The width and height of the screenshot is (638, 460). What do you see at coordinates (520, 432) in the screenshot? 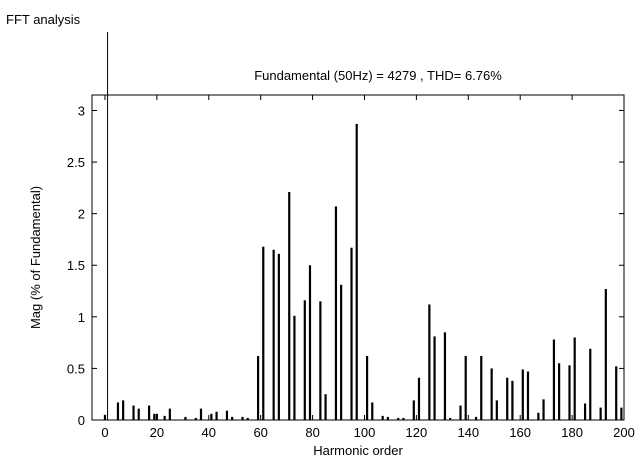
I see `x-tick-label: 160` at bounding box center [520, 432].